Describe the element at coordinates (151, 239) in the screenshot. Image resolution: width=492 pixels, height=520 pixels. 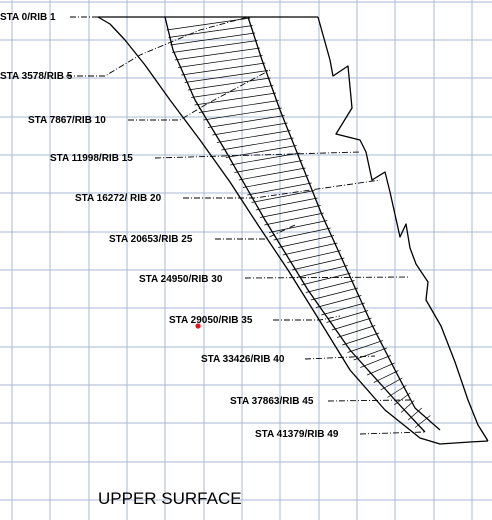
I see `station-label-rib-25: STA 20653/RIB 25` at that location.